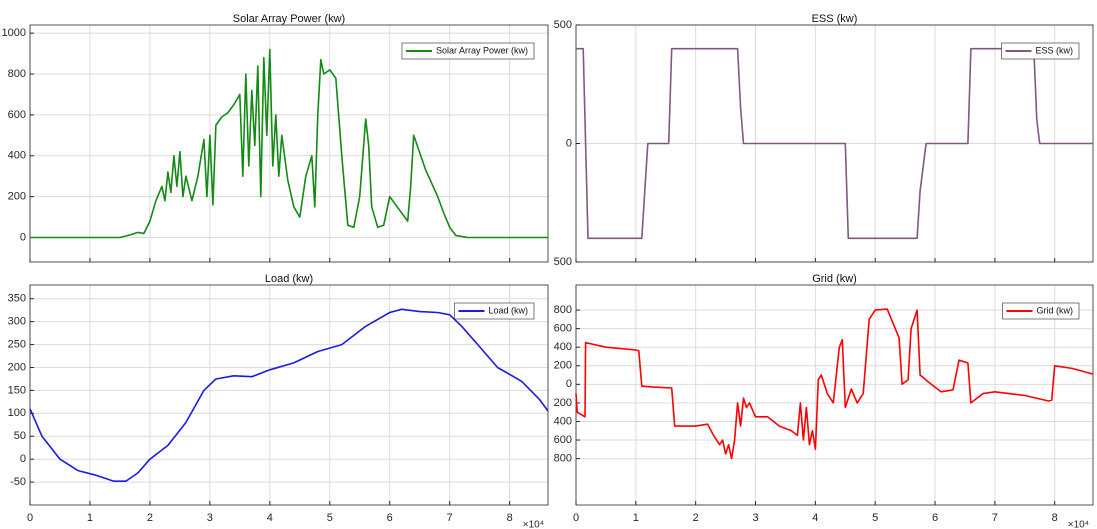 Image resolution: width=1097 pixels, height=529 pixels. I want to click on legend-label: Grid (kw), so click(1055, 310).